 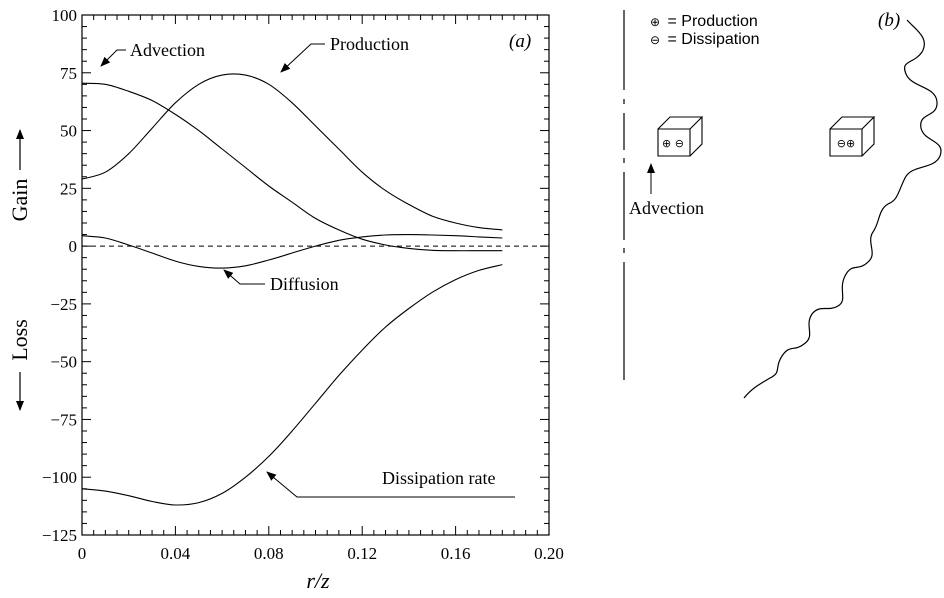 I want to click on annotation-diffusion: Diffusion, so click(x=281, y=281).